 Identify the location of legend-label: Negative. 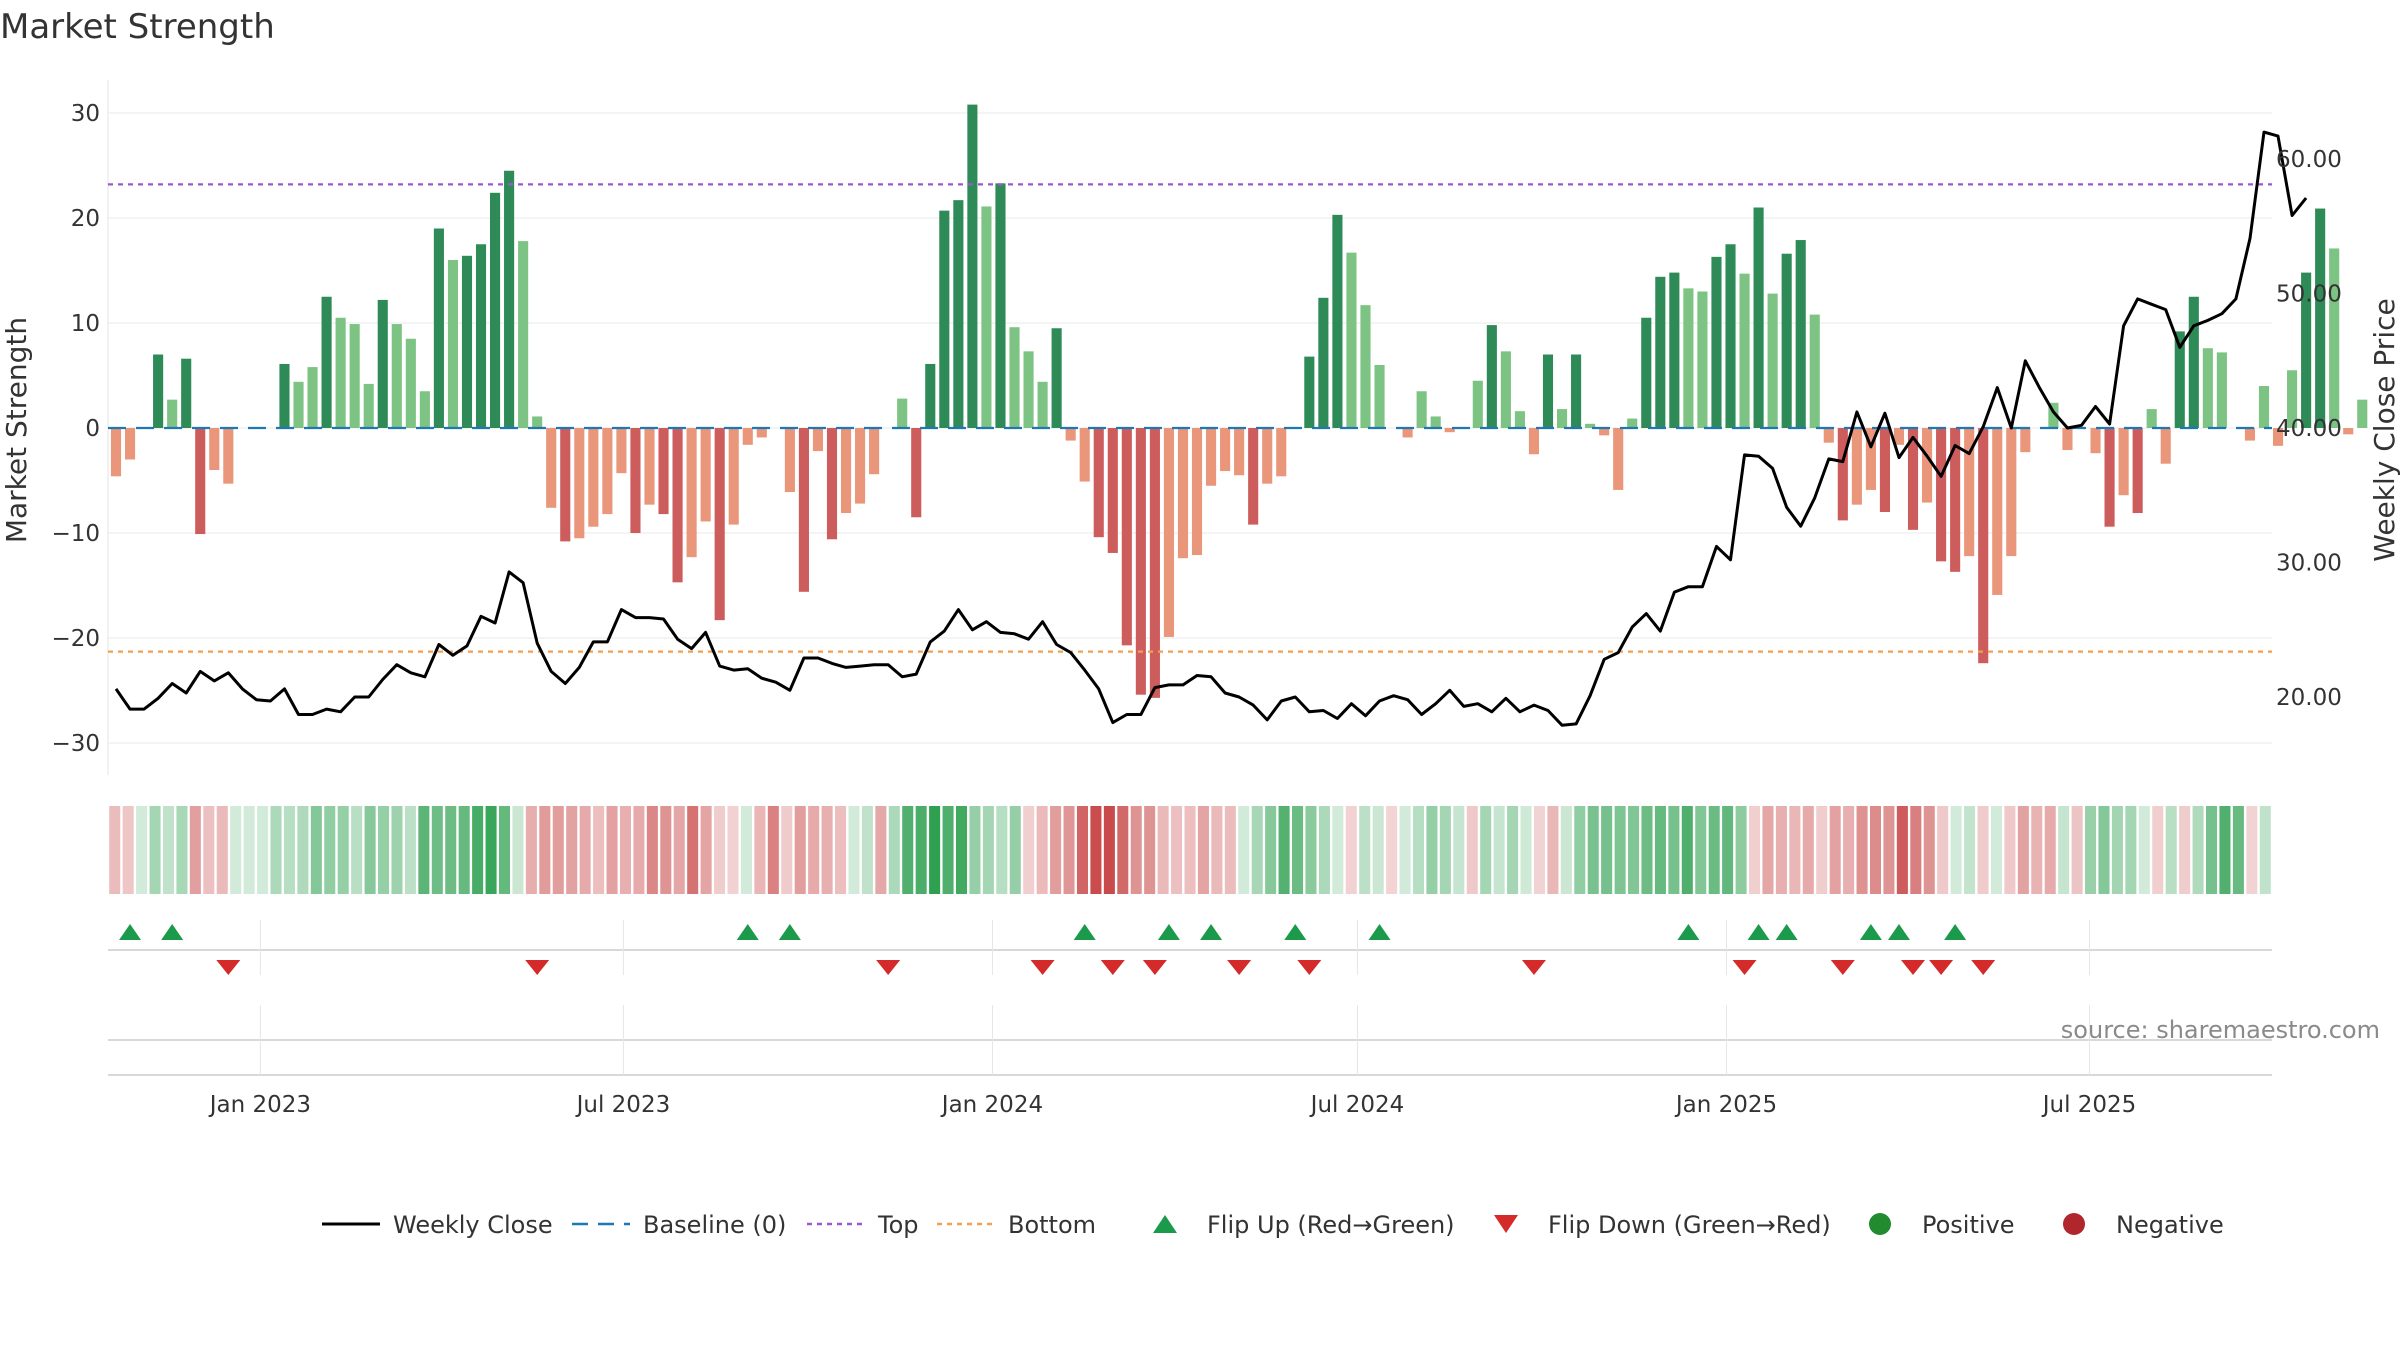
(2170, 1225).